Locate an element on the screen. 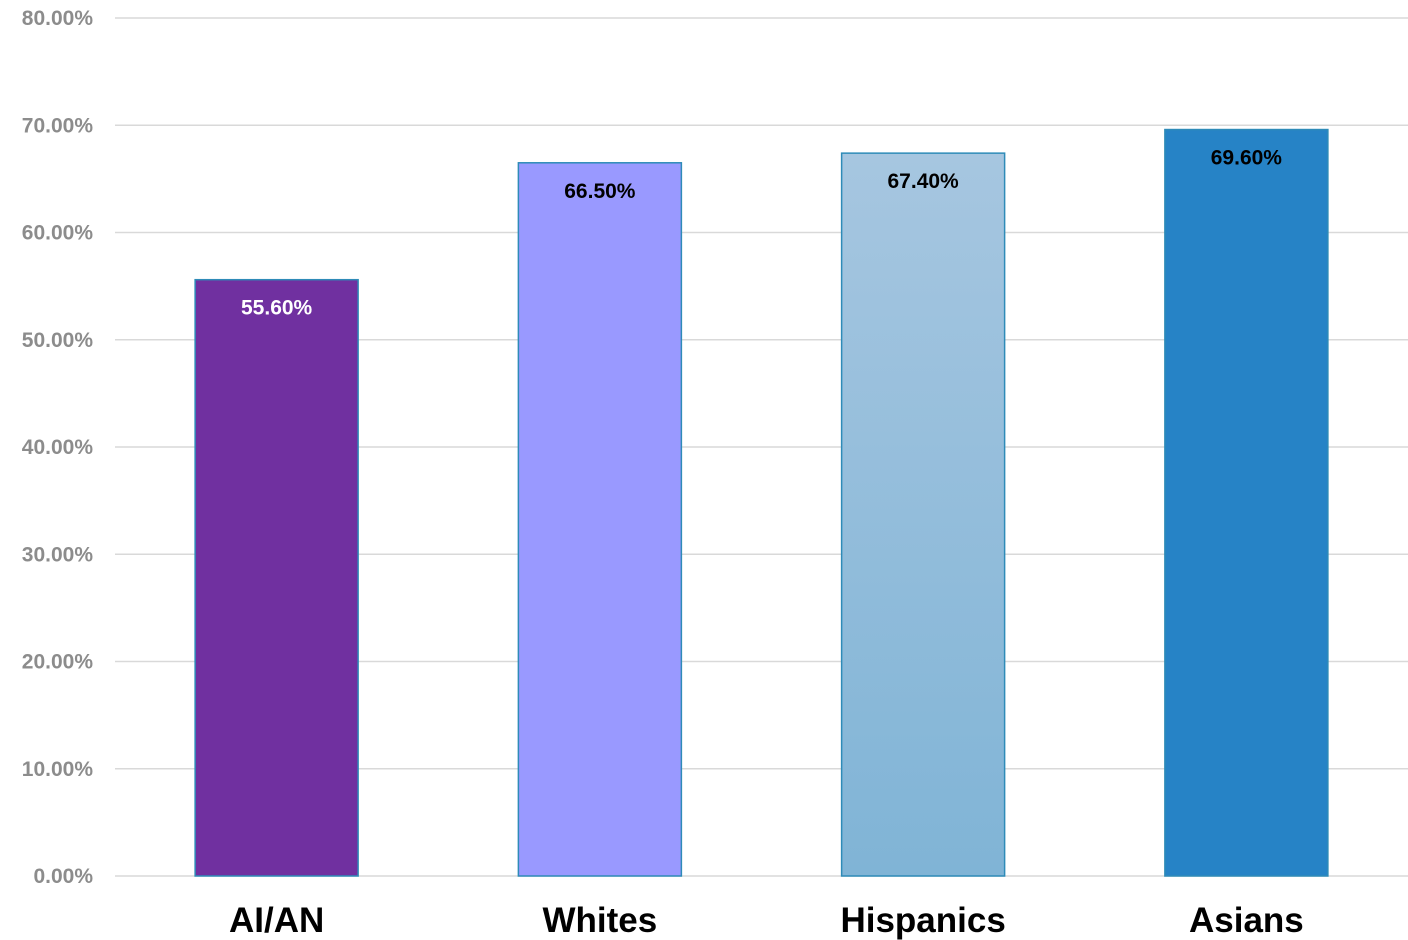 The height and width of the screenshot is (940, 1408). y-tick-label: 20.00% is located at coordinates (58, 662).